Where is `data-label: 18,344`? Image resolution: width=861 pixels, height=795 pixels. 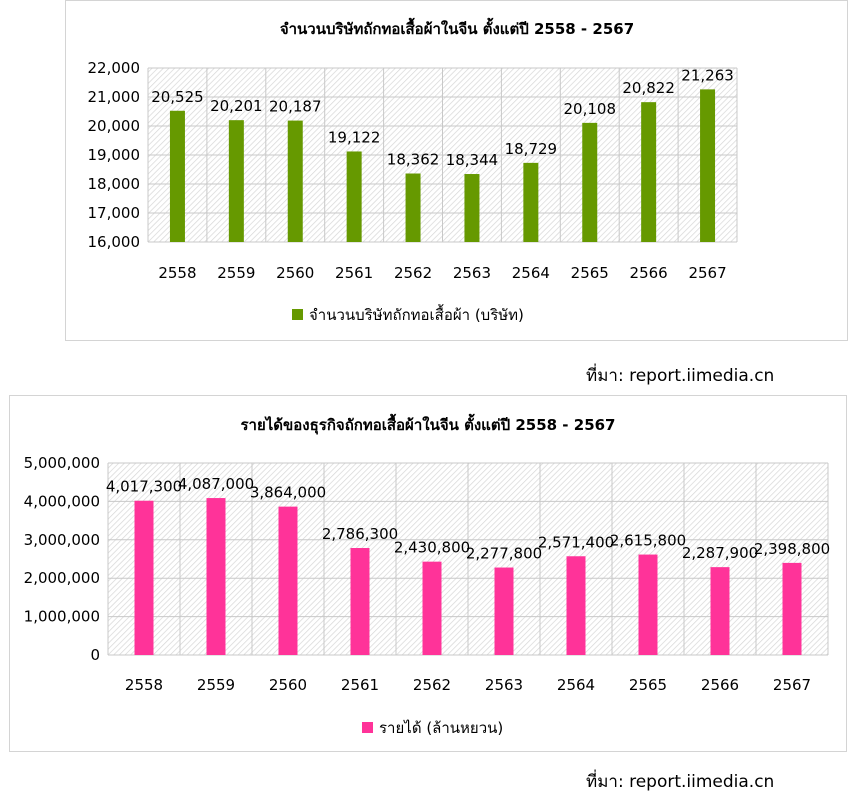 data-label: 18,344 is located at coordinates (472, 160).